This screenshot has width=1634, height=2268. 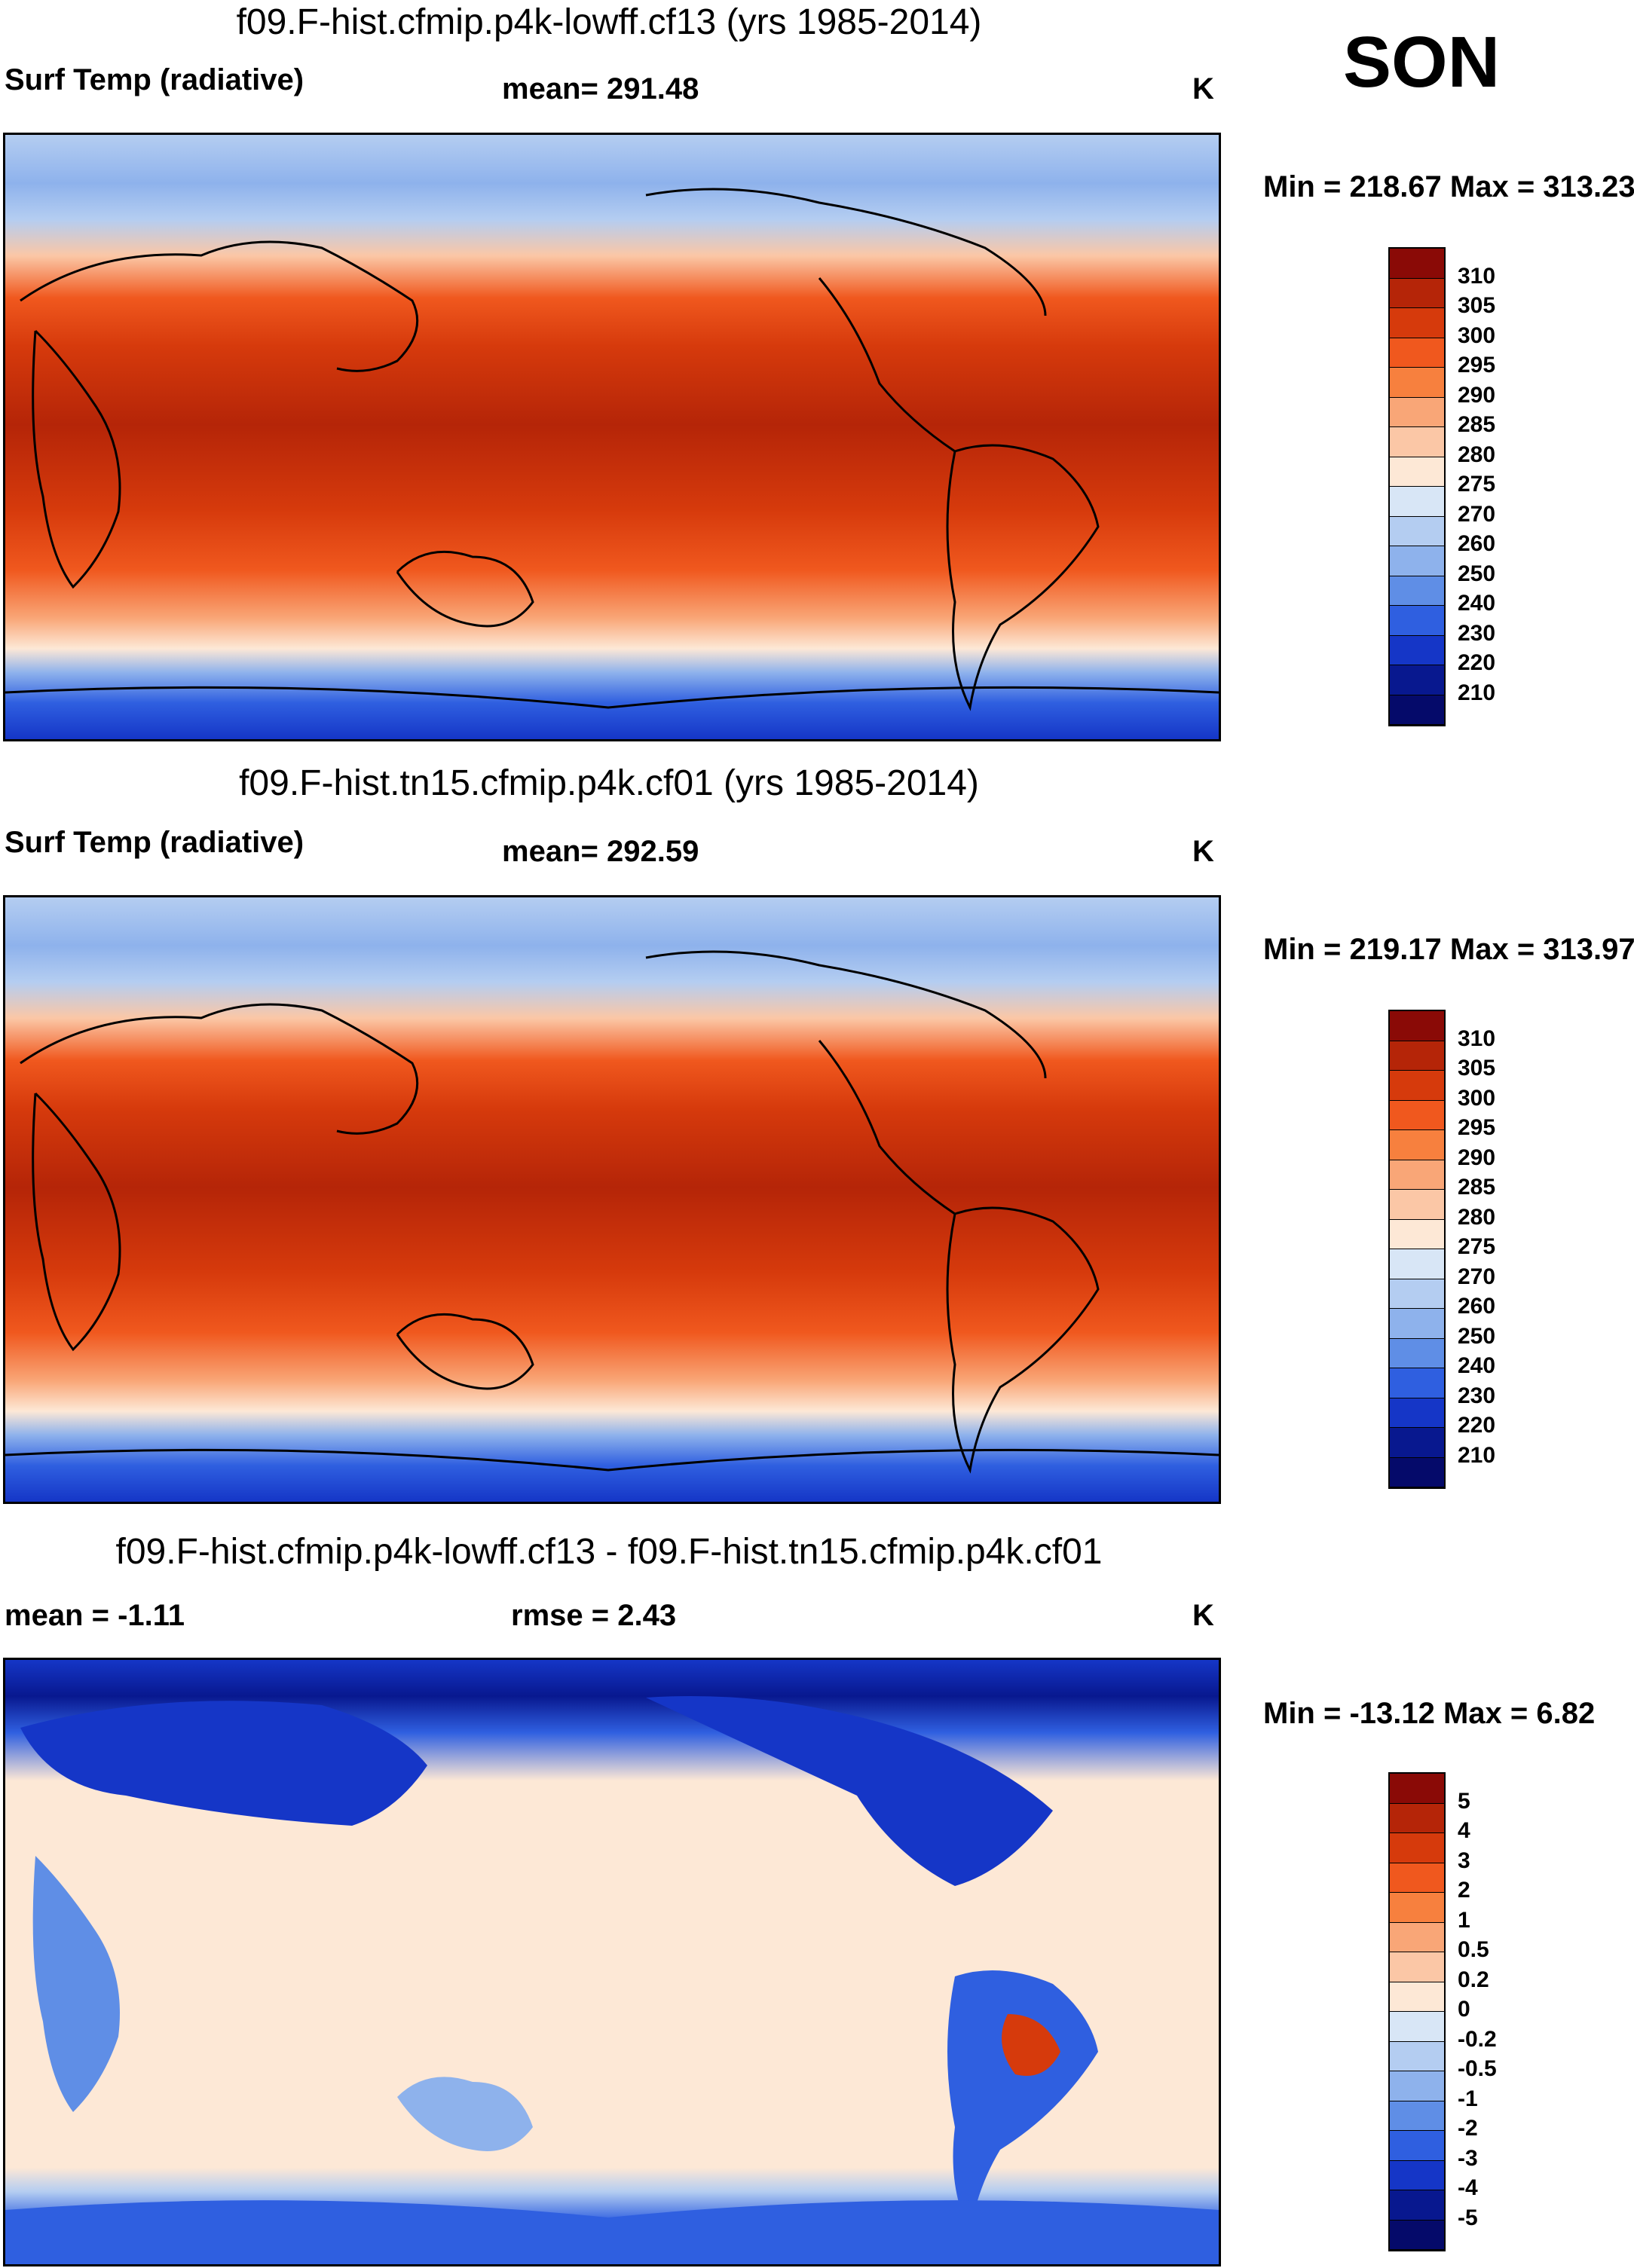 What do you see at coordinates (1477, 573) in the screenshot?
I see `colorbar-tick-label: 250` at bounding box center [1477, 573].